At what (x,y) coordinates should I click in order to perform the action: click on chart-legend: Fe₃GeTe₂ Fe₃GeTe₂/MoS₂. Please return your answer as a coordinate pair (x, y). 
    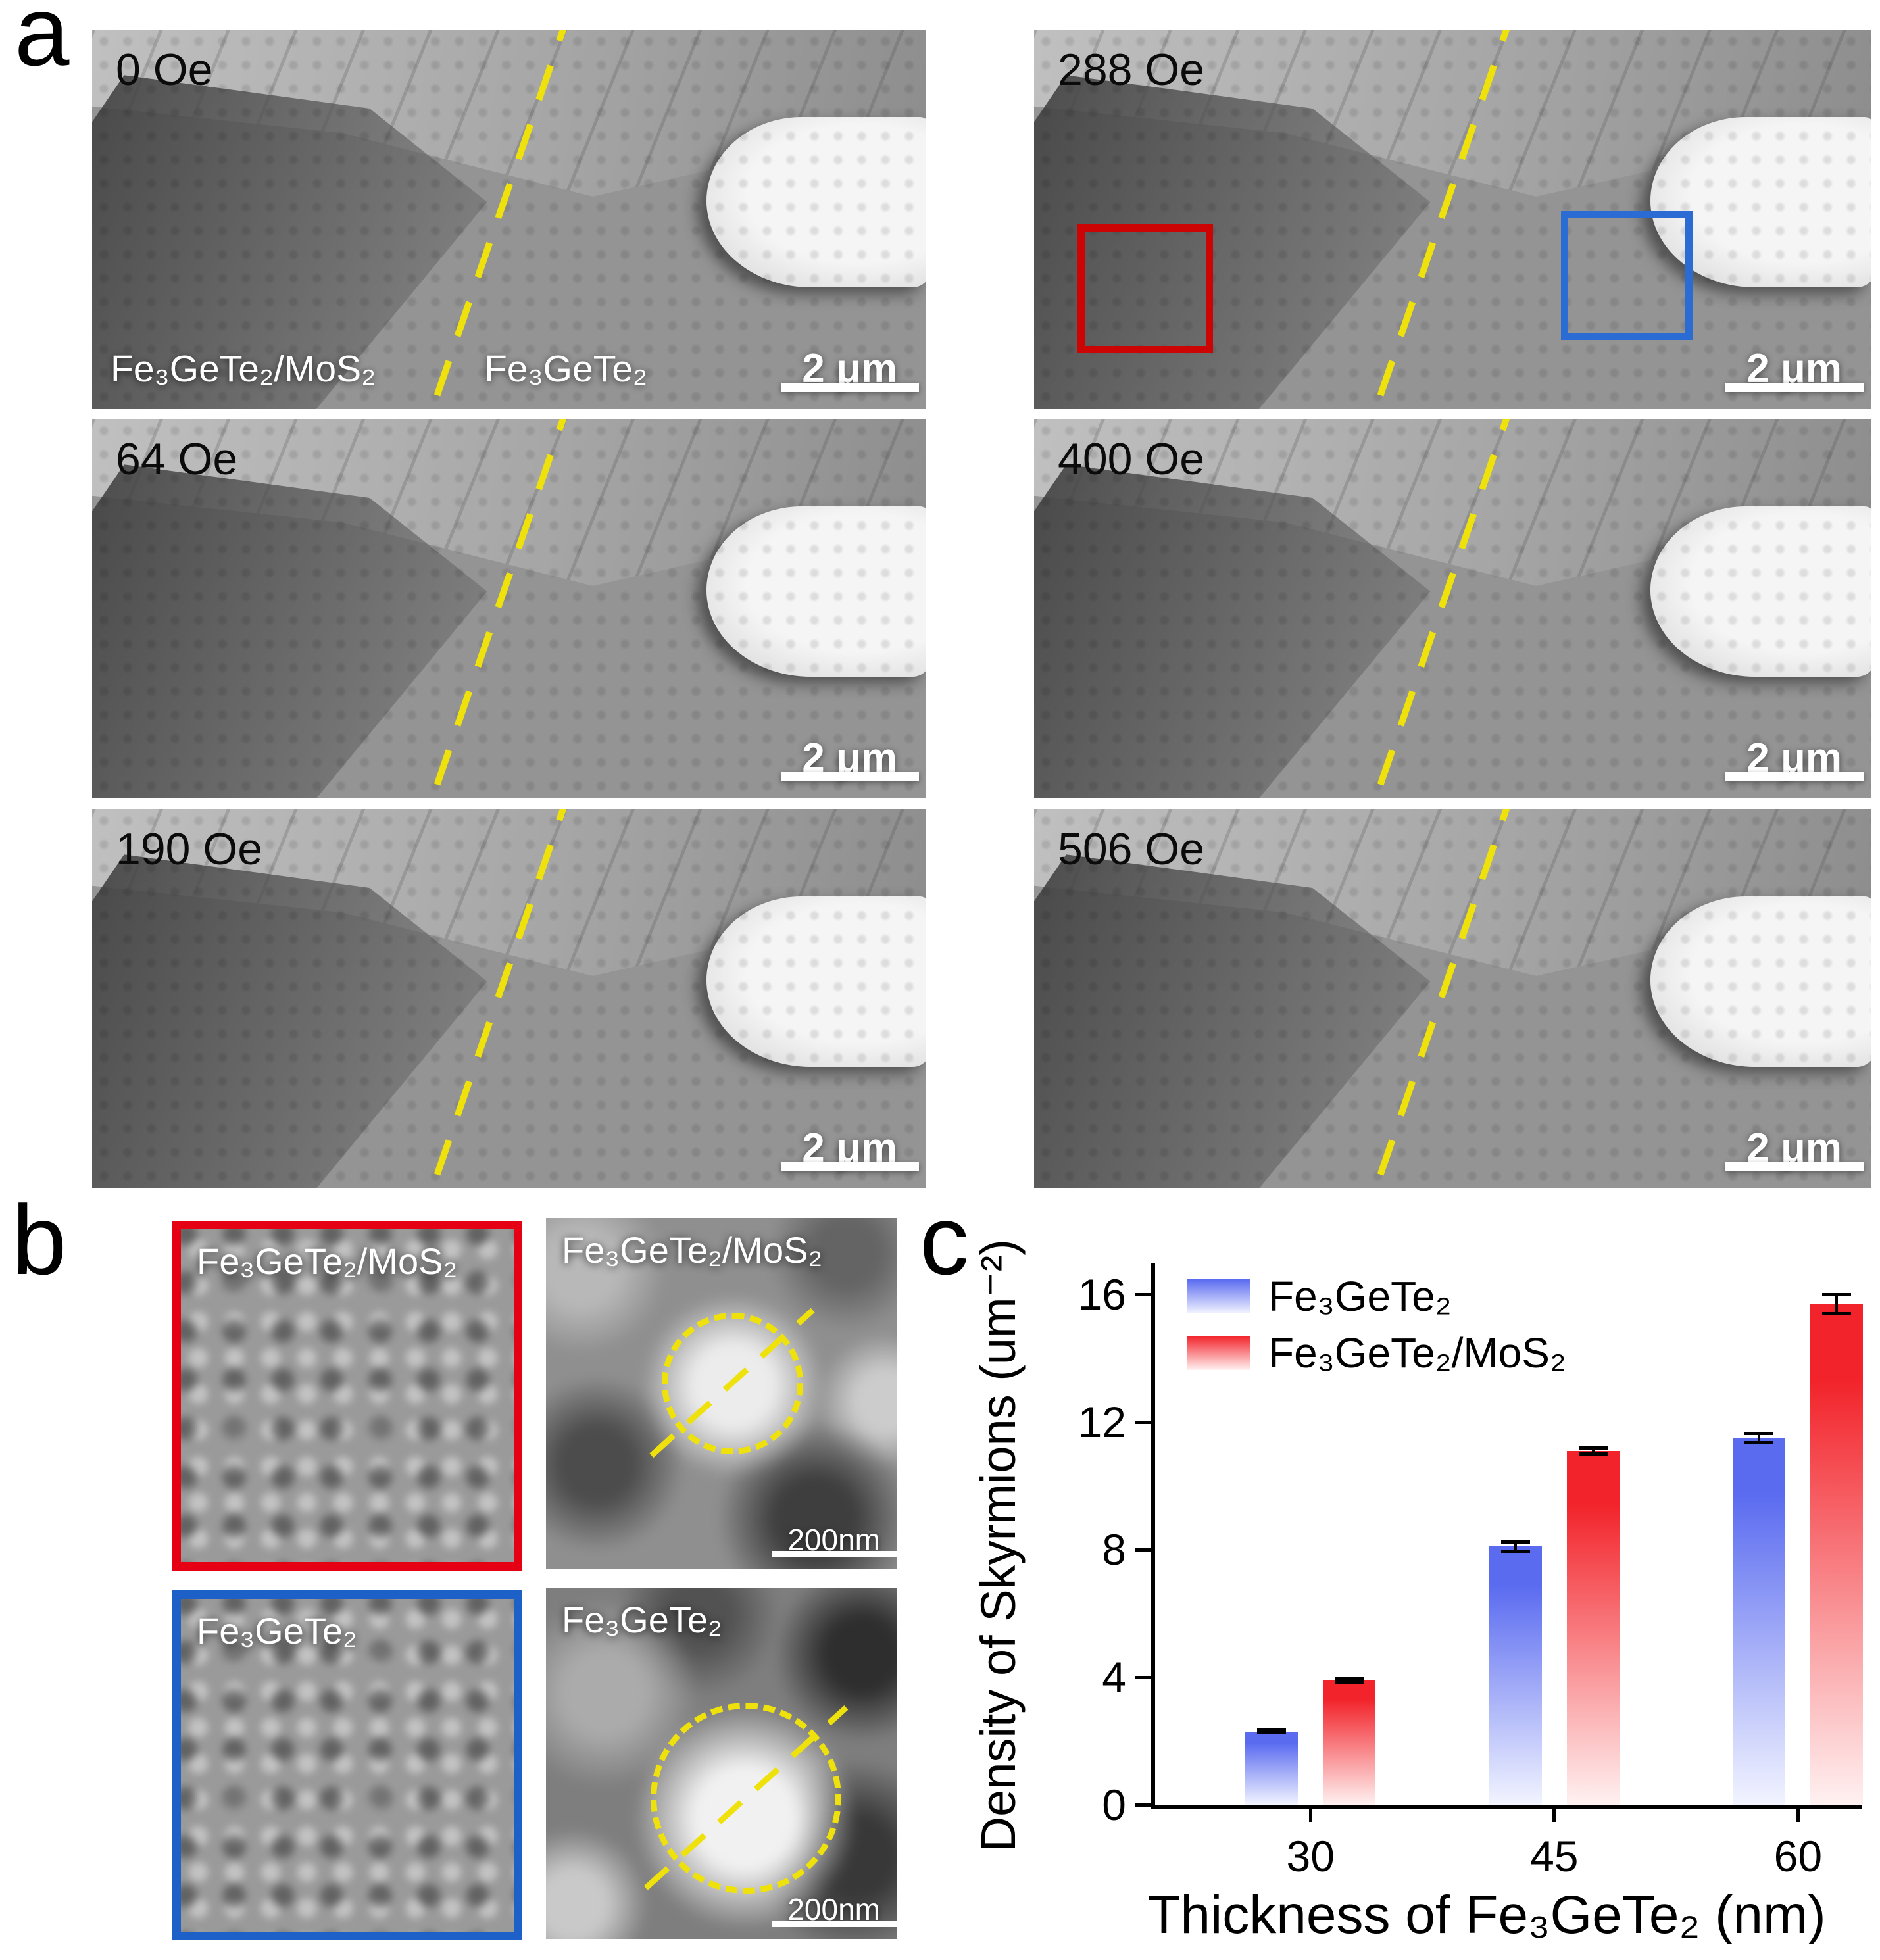
    Looking at the image, I should click on (1376, 1325).